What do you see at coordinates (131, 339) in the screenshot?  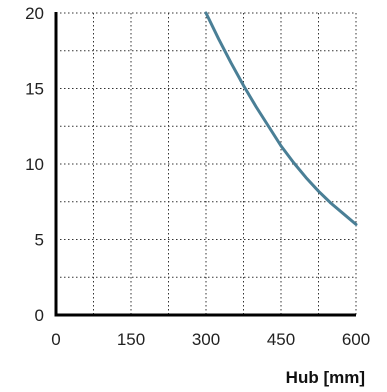 I see `x-tick-label: 150` at bounding box center [131, 339].